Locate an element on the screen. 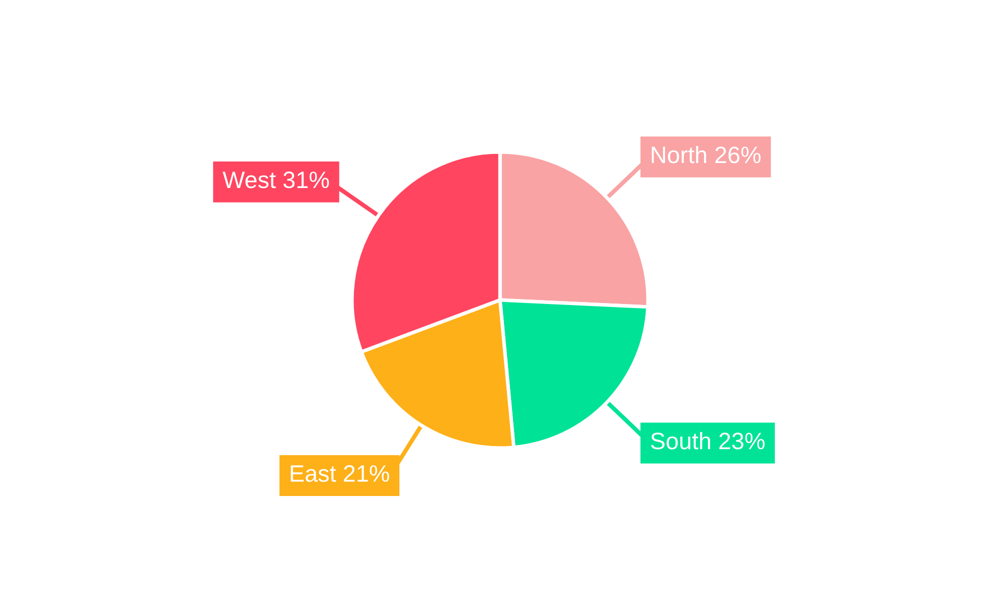 The width and height of the screenshot is (1000, 600). slice-label: South 23% is located at coordinates (707, 441).